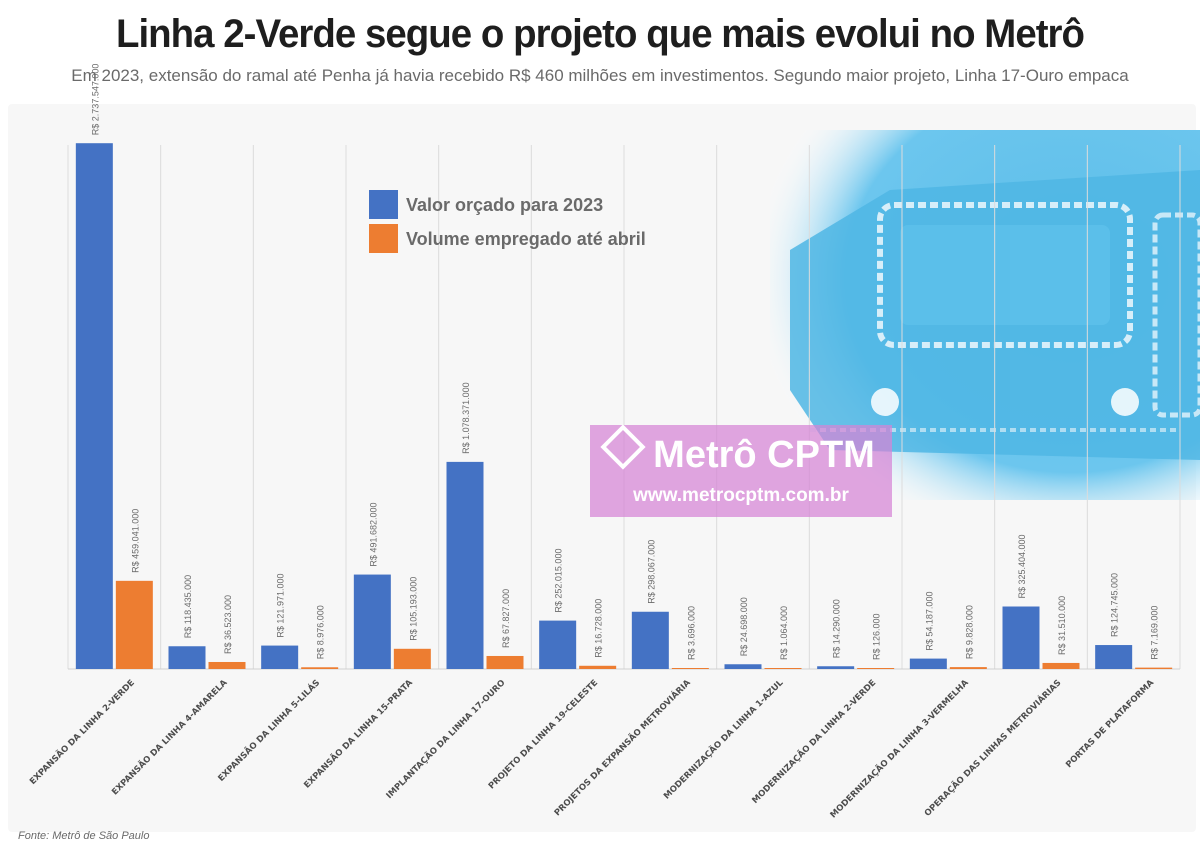  I want to click on category-label: EXPANSÃO DA LINHA 2-VERDE, so click(82, 732).